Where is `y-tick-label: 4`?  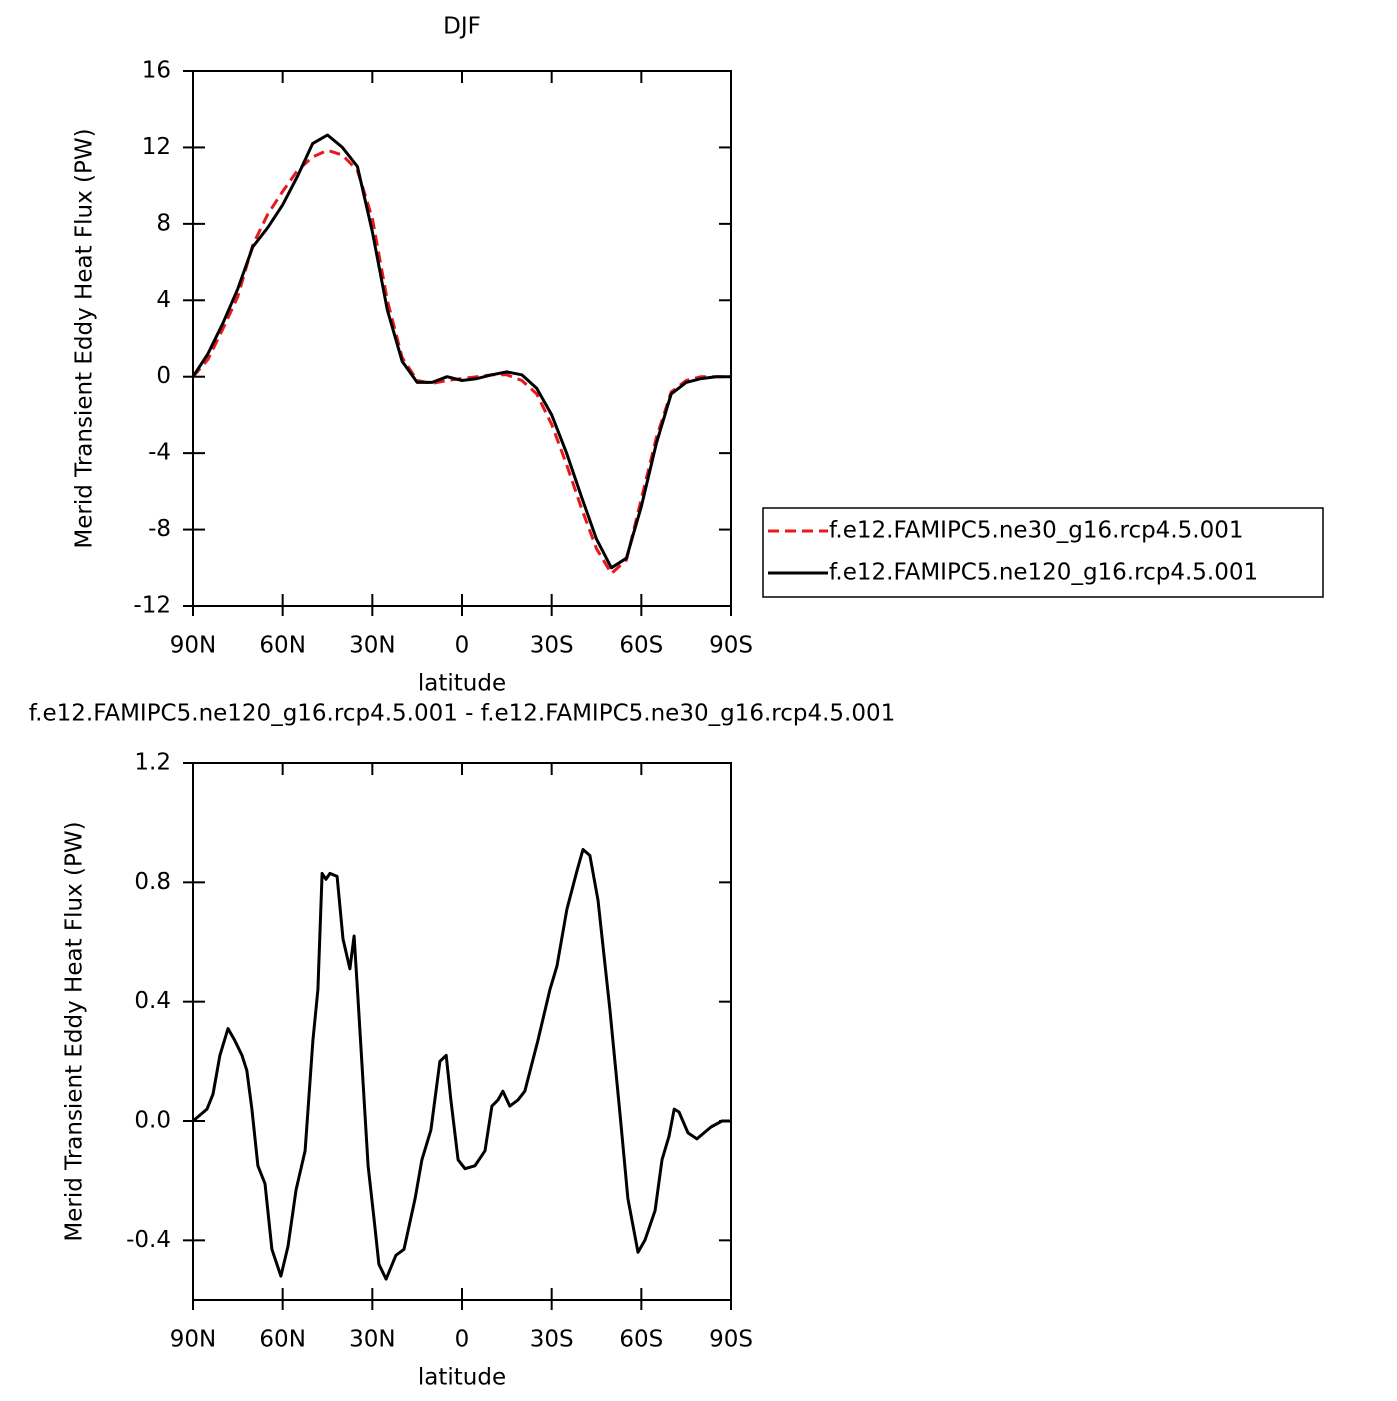
y-tick-label: 4 is located at coordinates (163, 300).